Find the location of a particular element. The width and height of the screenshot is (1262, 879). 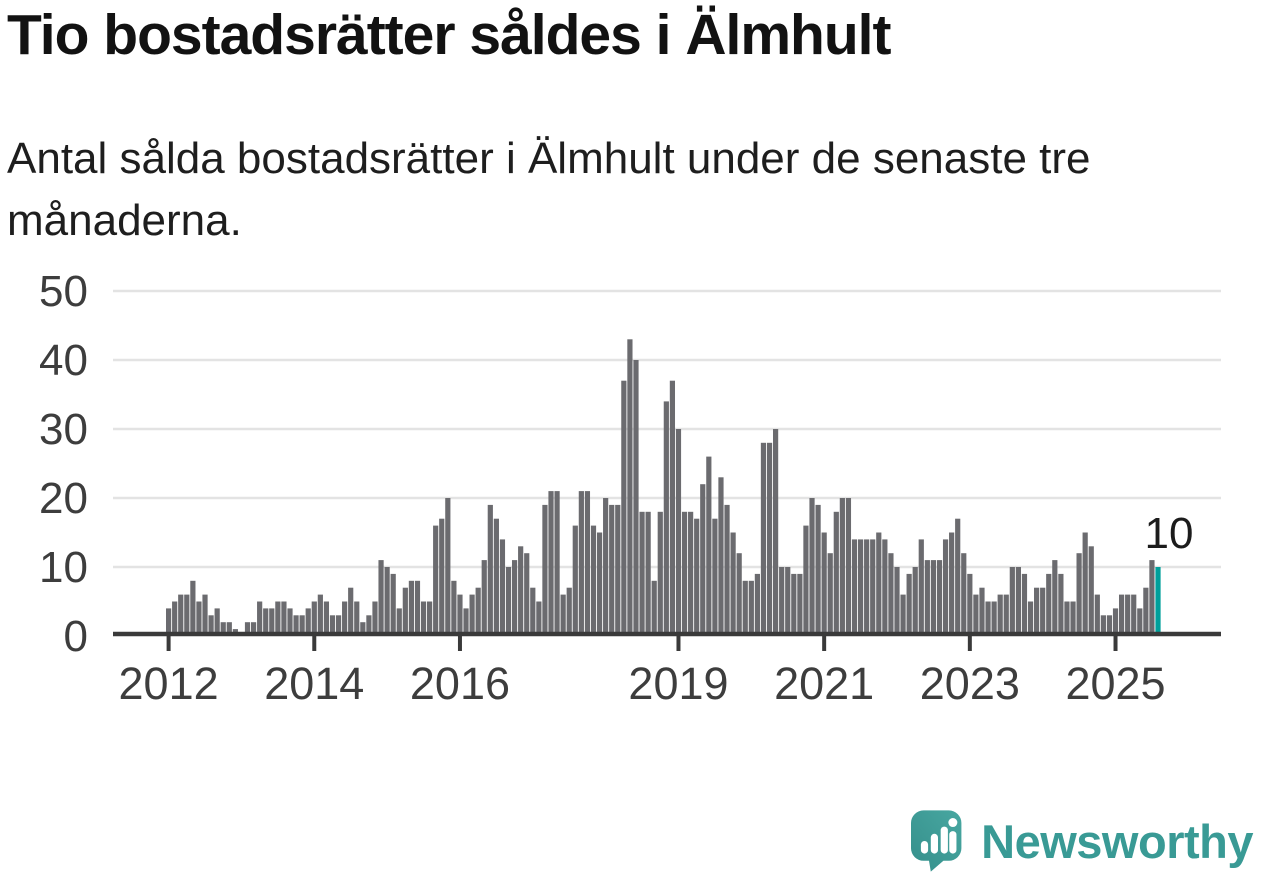

x-axis-tick-label: 2014 is located at coordinates (314, 683).